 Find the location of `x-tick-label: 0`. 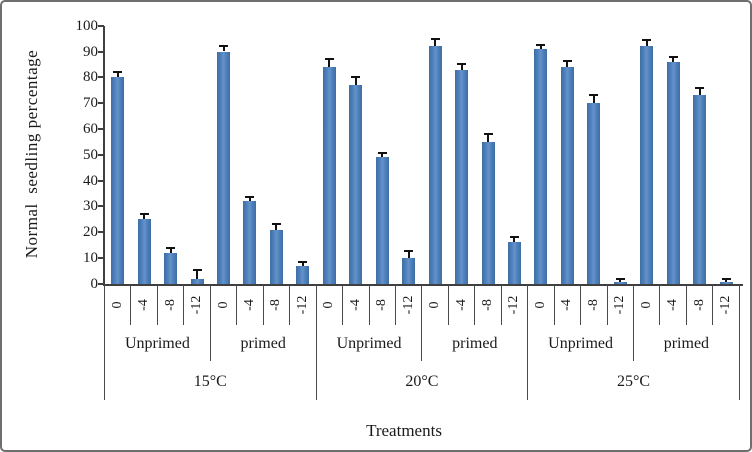

x-tick-label: 0 is located at coordinates (329, 305).